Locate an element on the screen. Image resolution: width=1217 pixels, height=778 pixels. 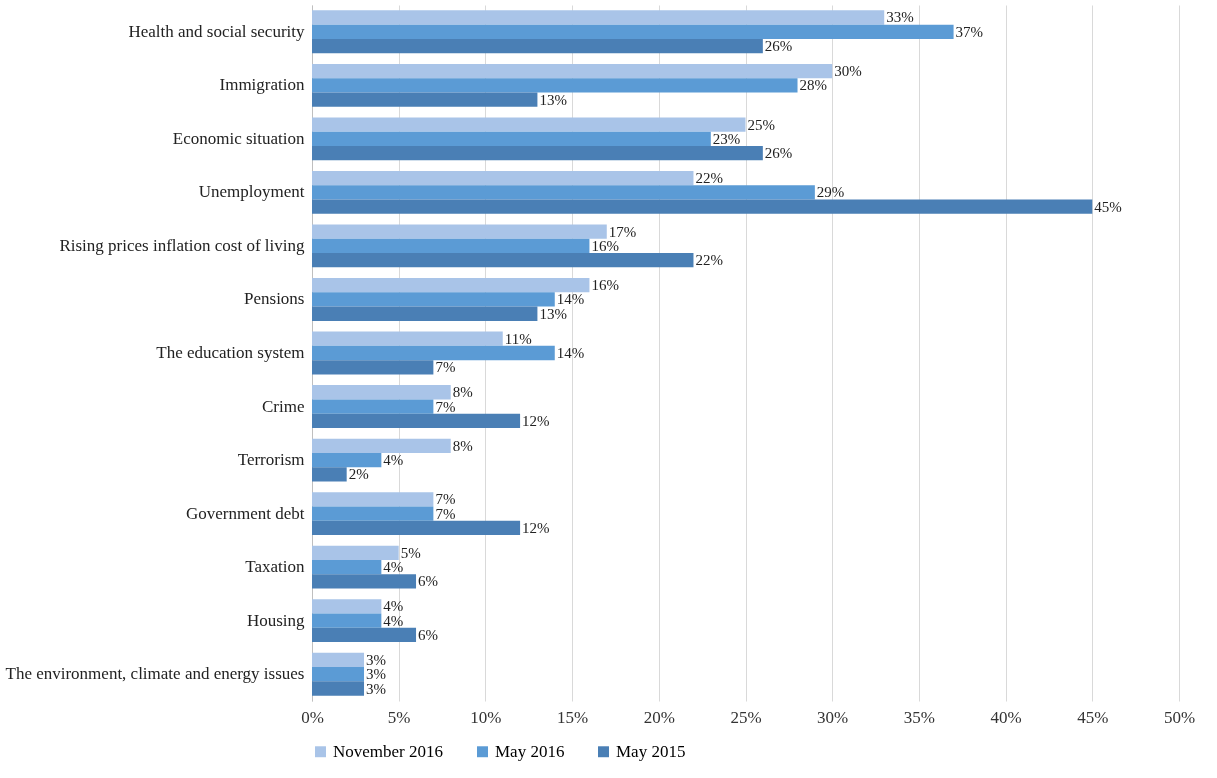
data-label: 5% is located at coordinates (410, 552).